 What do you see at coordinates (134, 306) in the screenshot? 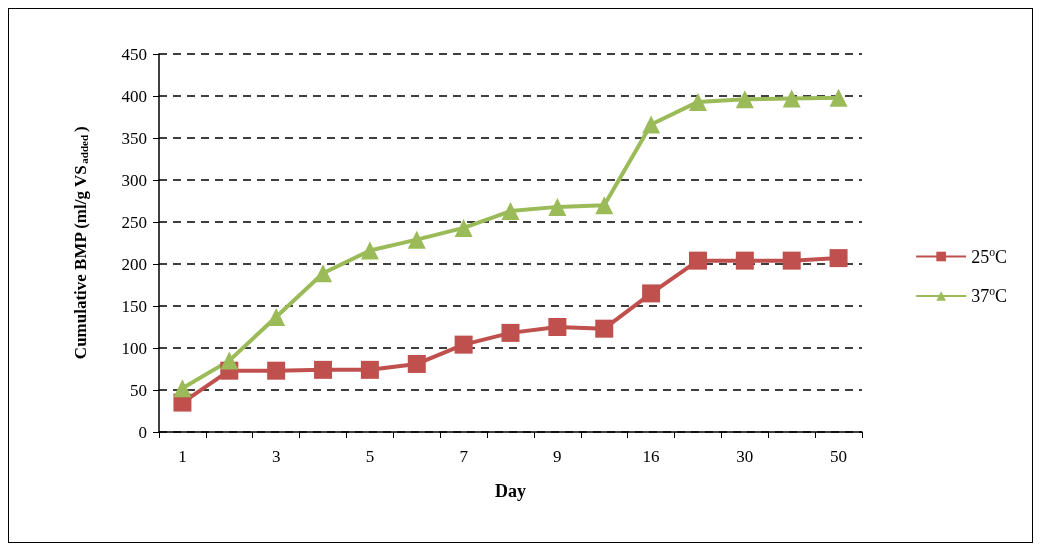
I see `y-tick-label: 150` at bounding box center [134, 306].